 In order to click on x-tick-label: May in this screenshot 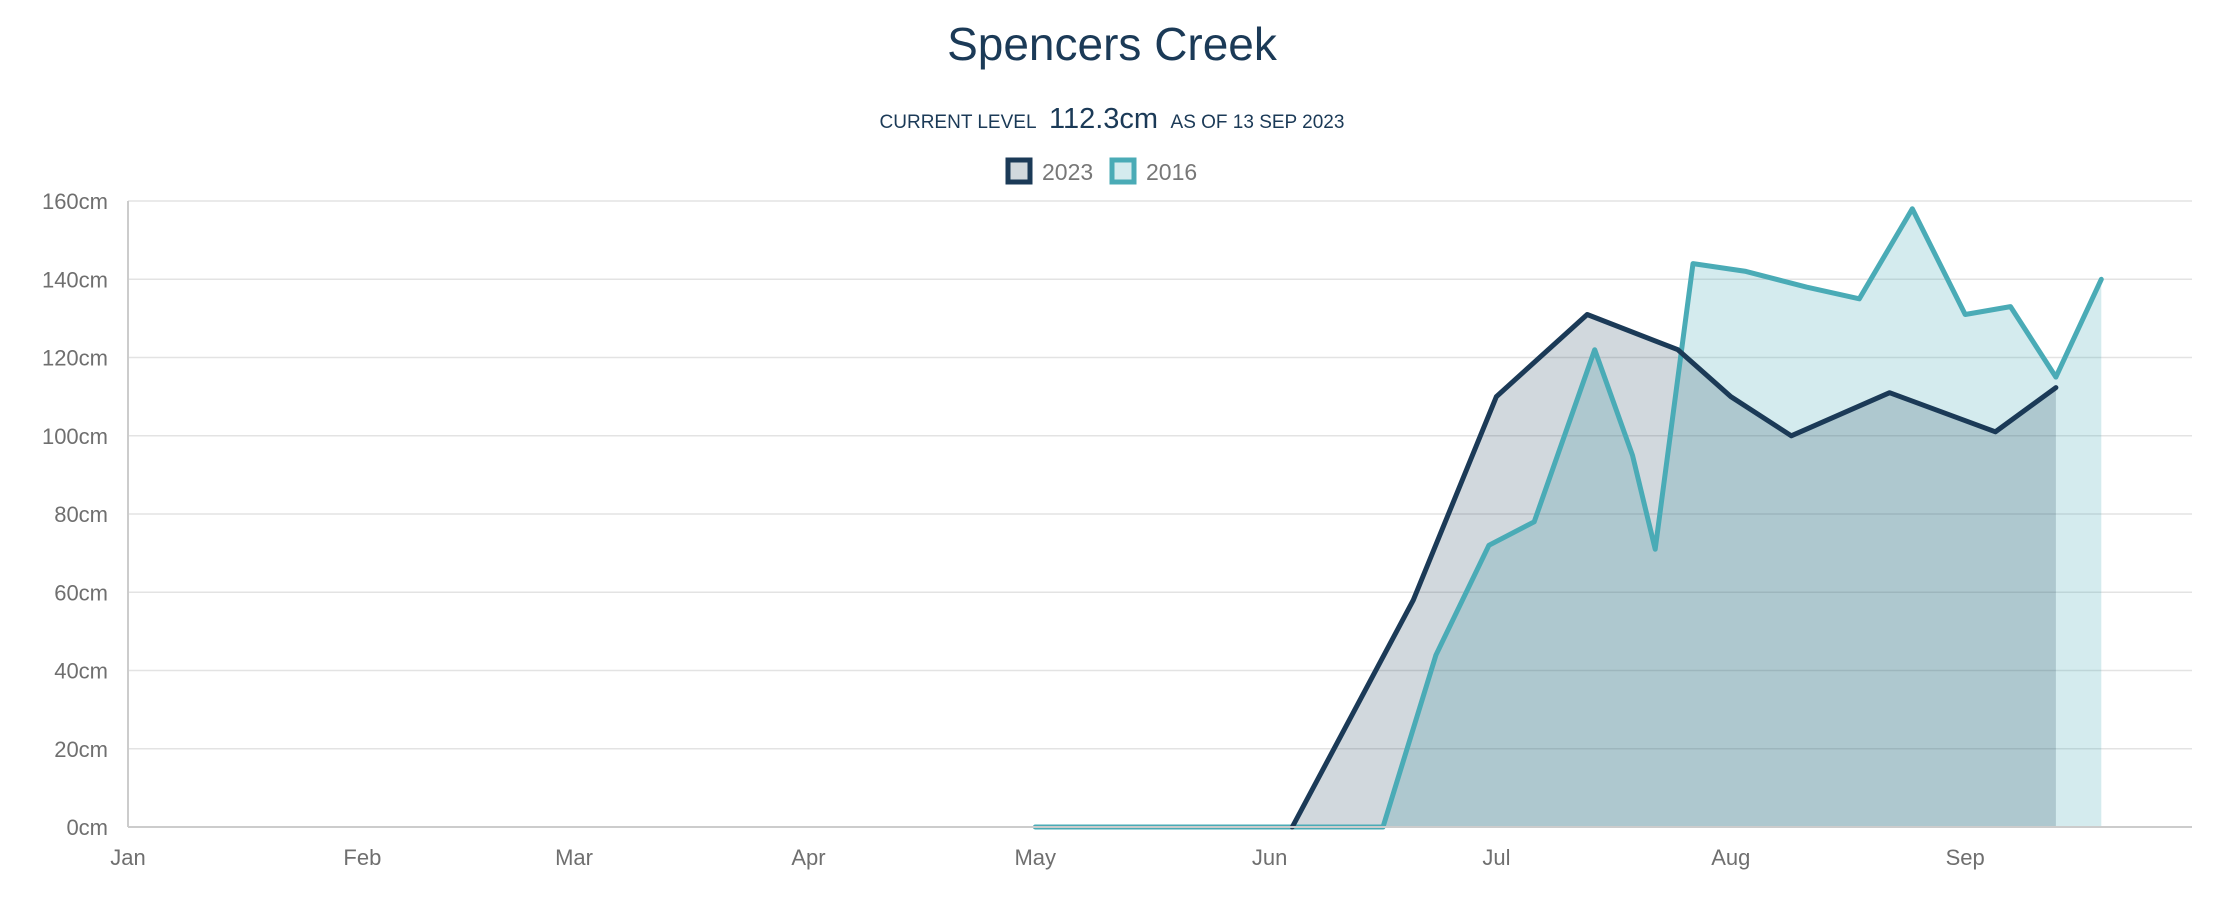, I will do `click(1035, 857)`.